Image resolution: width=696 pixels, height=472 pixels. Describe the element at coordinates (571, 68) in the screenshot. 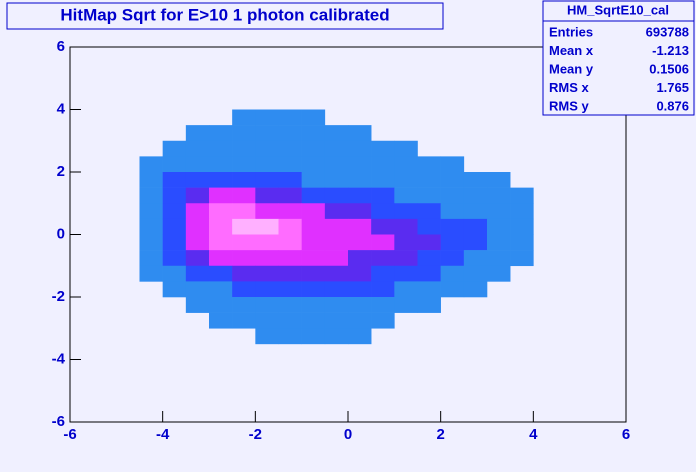

I see `stats-label: Mean y` at that location.